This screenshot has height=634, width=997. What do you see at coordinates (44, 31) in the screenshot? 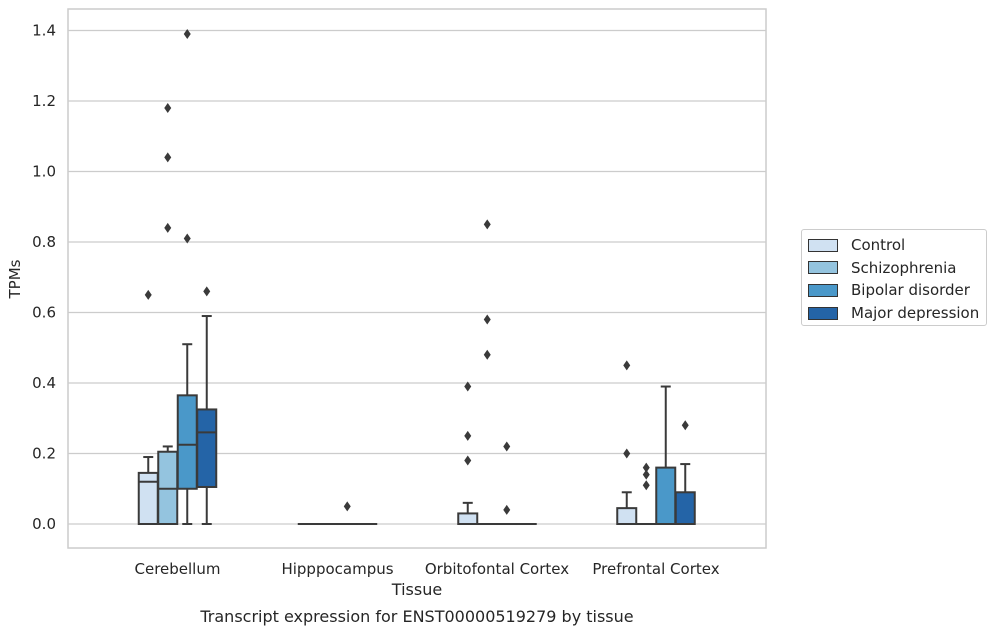
I see `y-tick-label: 1.4` at bounding box center [44, 31].